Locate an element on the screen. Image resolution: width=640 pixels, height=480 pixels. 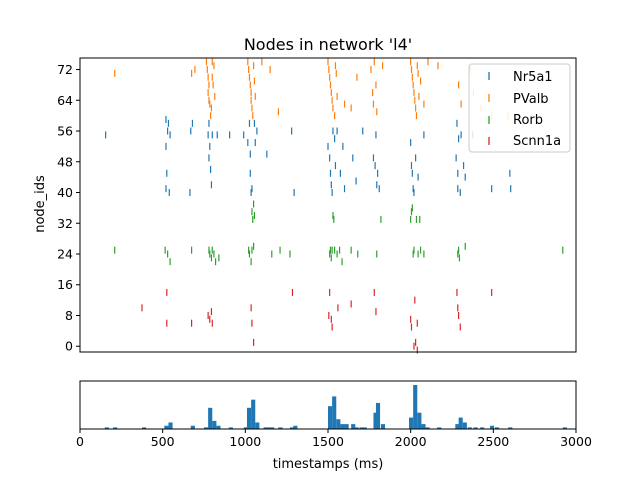
legend-label-nr5a1: Nr5a1 is located at coordinates (533, 77).